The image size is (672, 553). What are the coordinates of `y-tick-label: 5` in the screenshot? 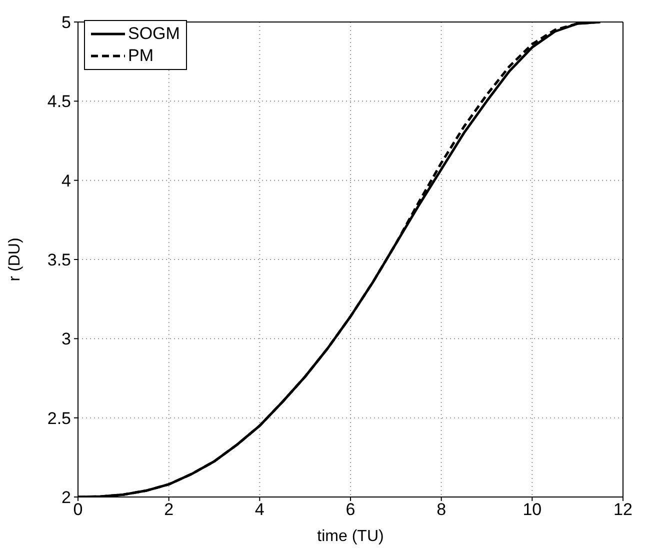 It's located at (66, 22).